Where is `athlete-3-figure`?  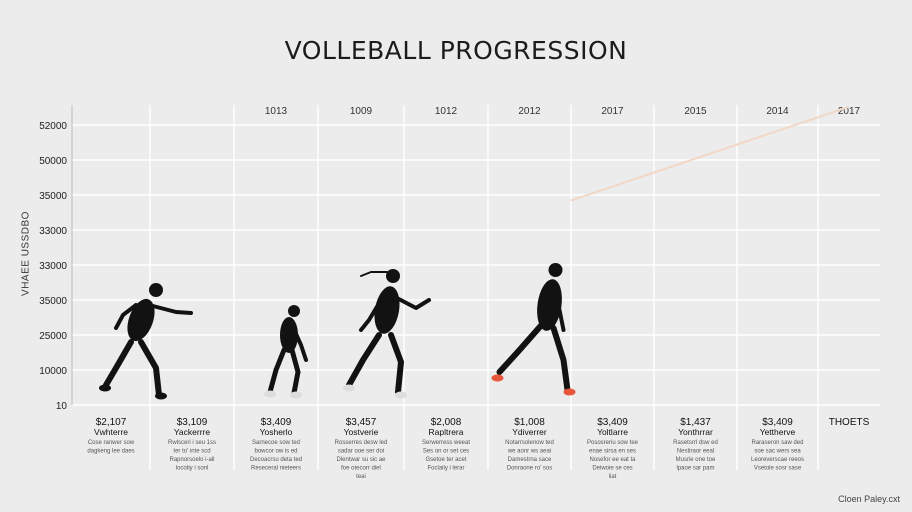
athlete-3-figure is located at coordinates (387, 334).